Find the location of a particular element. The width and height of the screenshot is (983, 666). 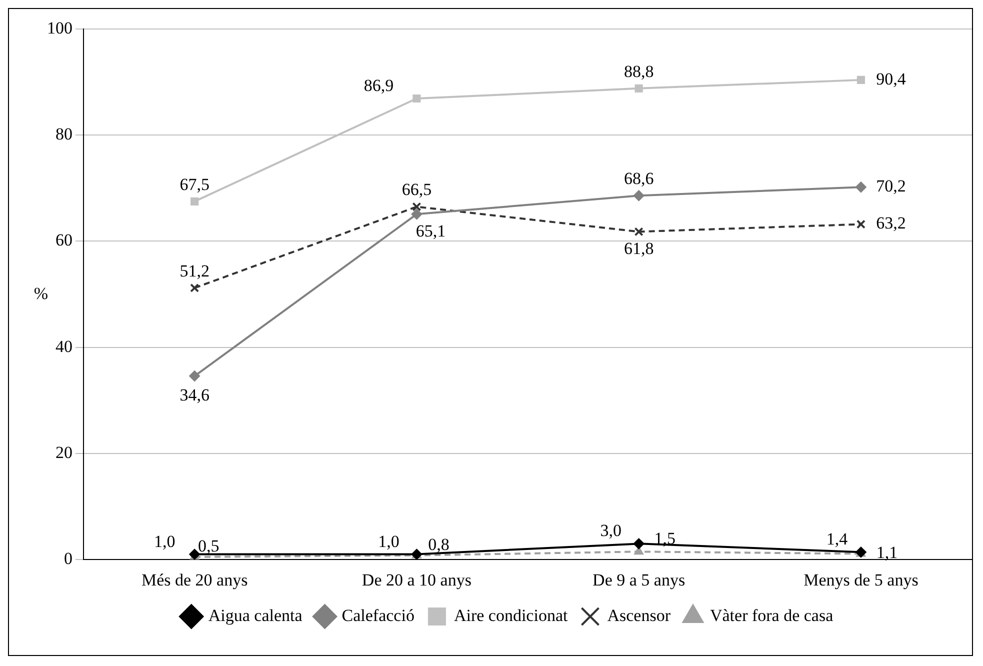

data-label: 1,4 is located at coordinates (837, 539).